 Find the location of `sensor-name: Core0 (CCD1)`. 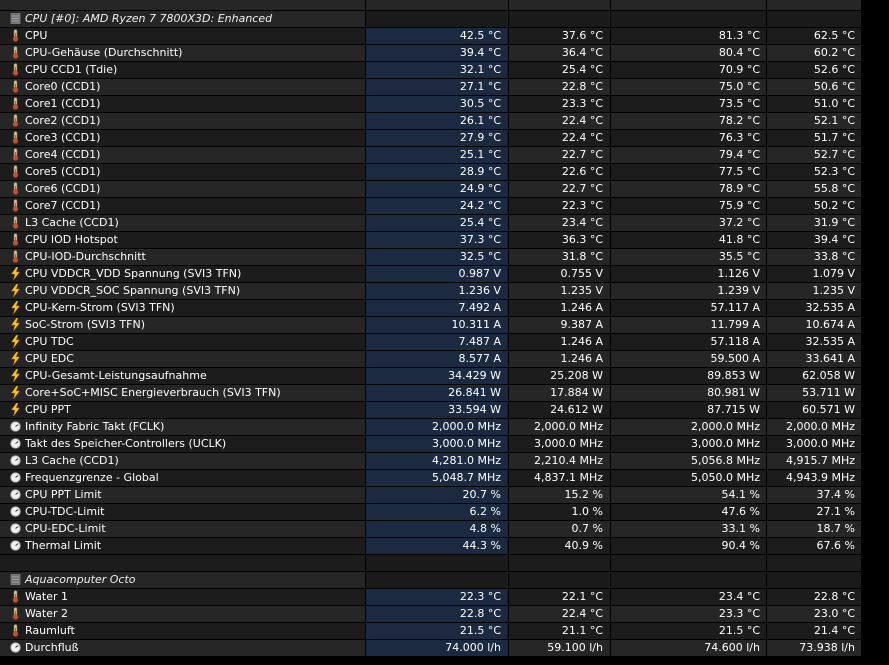

sensor-name: Core0 (CCD1) is located at coordinates (63, 86).